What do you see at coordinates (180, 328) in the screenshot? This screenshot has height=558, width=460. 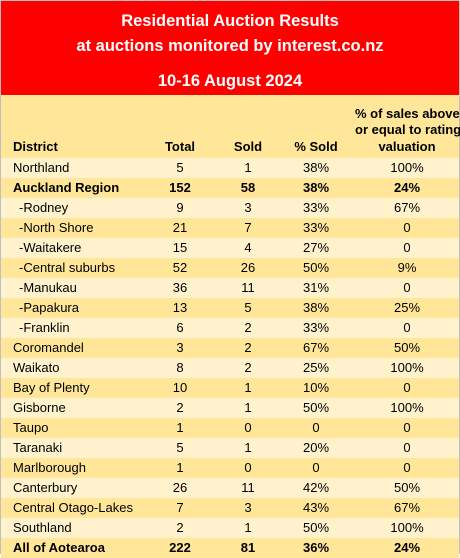 I see `total-cell: 6` at bounding box center [180, 328].